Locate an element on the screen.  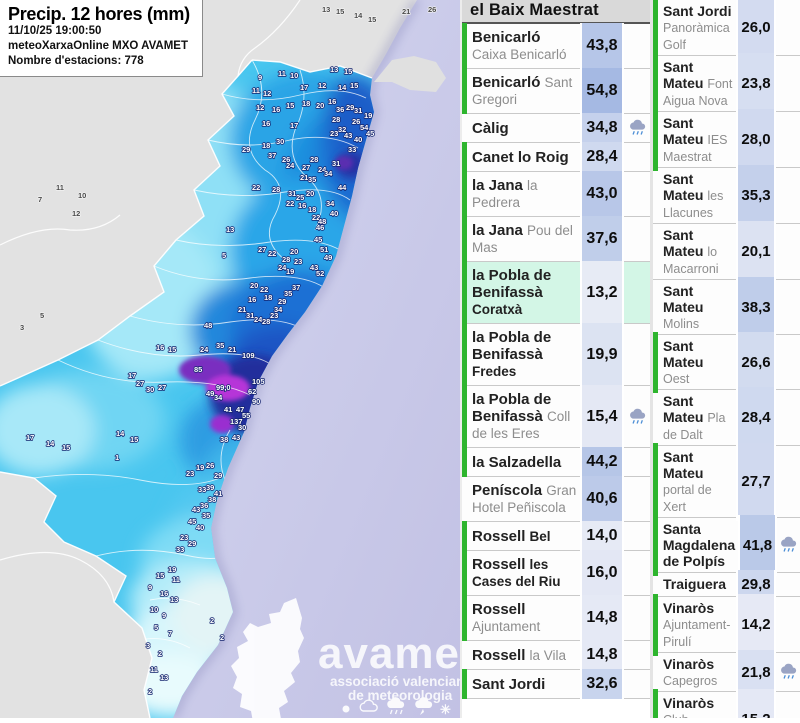
station-row: Rossell Bel 14,0 is located at coordinates (556, 536).